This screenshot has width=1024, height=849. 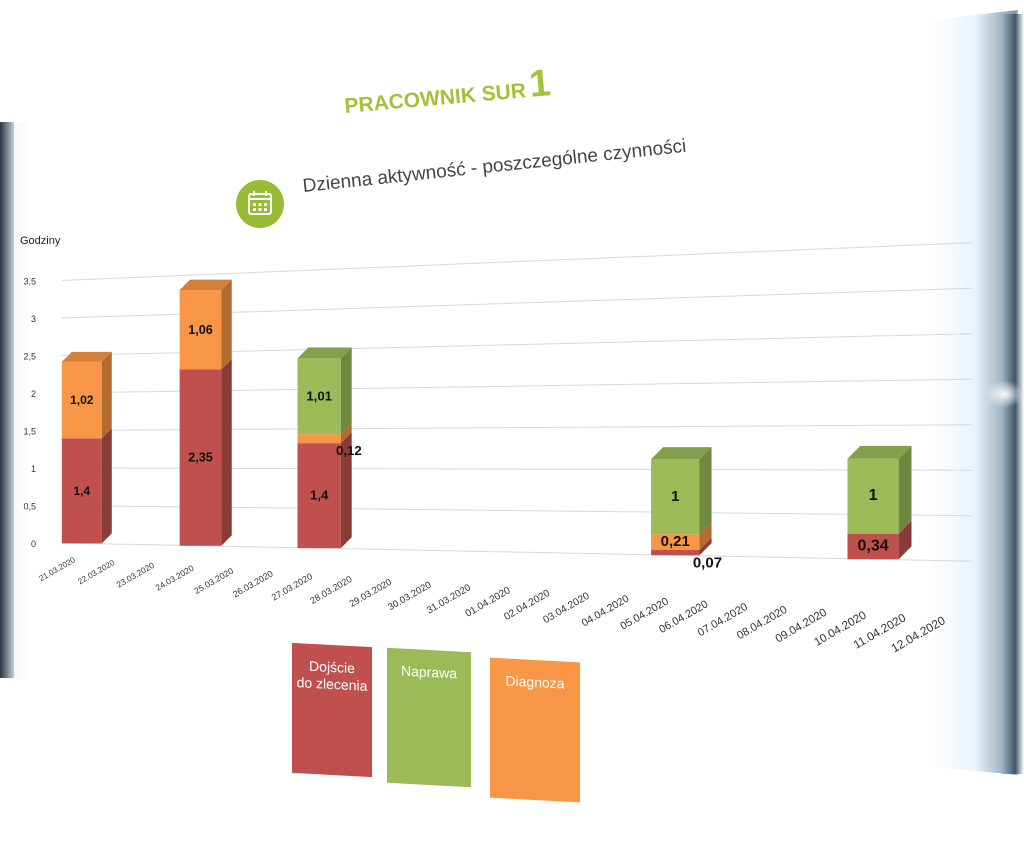 What do you see at coordinates (332, 675) in the screenshot?
I see `legend-label-dojscie: Dojście do zlecenia` at bounding box center [332, 675].